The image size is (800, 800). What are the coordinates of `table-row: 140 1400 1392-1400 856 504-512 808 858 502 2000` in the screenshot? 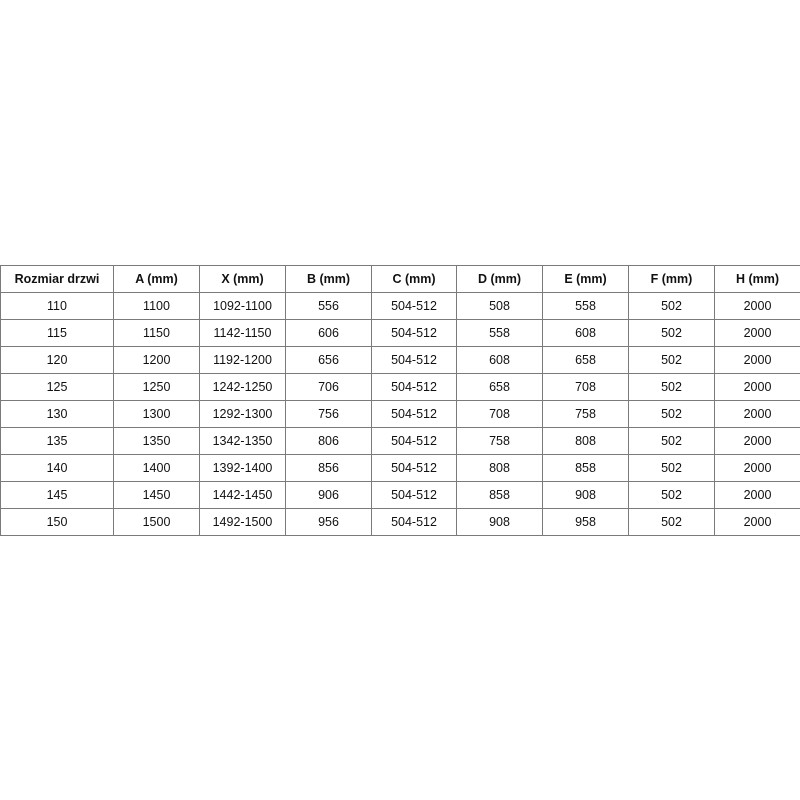 It's located at (400, 468).